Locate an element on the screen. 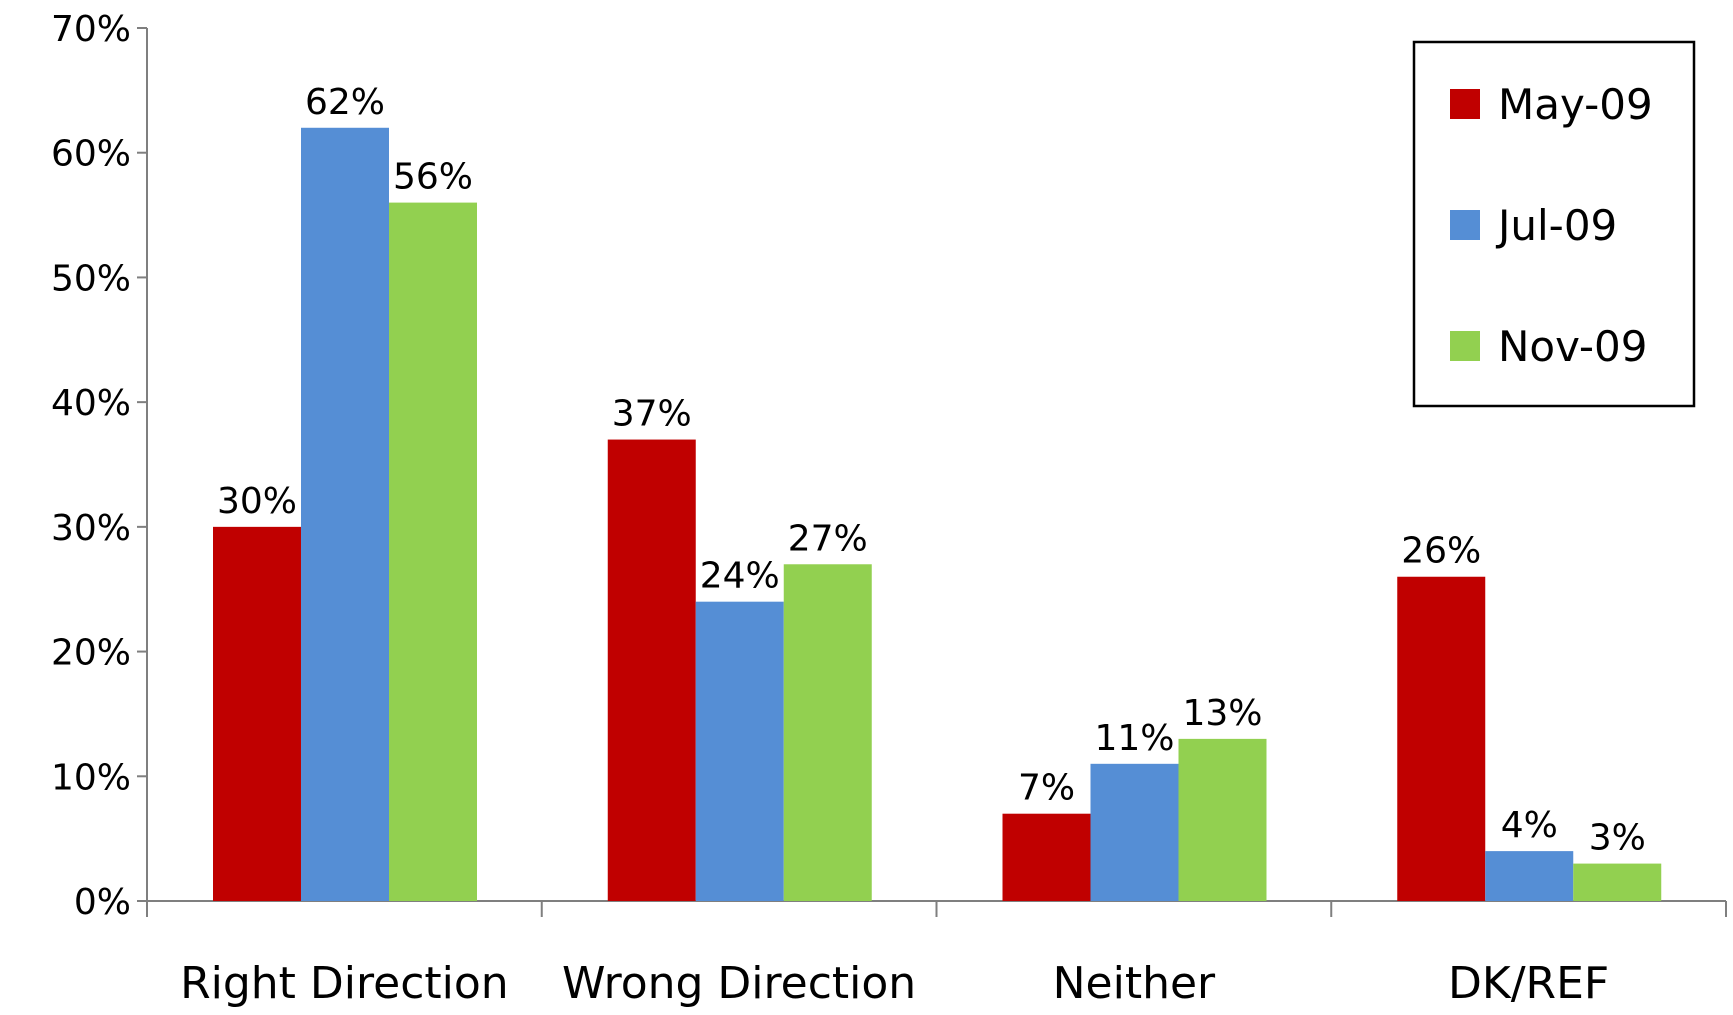 The image size is (1733, 1015). legend-label: May-09 is located at coordinates (1575, 104).